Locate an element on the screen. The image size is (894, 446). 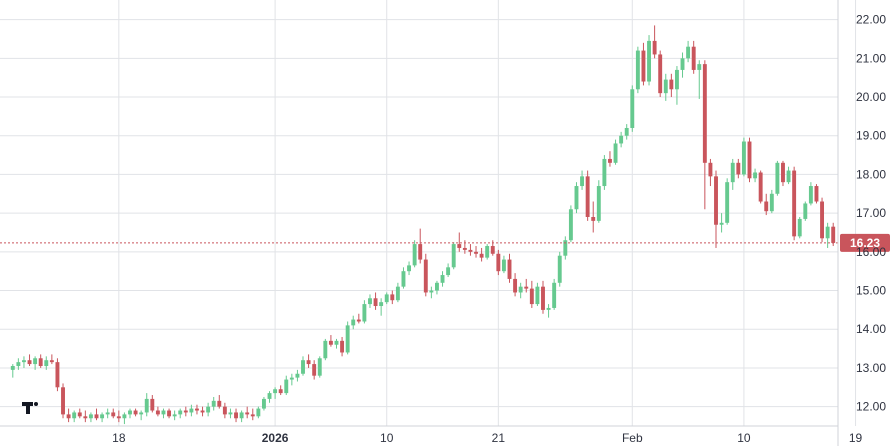
tradingview-logo-icon is located at coordinates (30, 408).